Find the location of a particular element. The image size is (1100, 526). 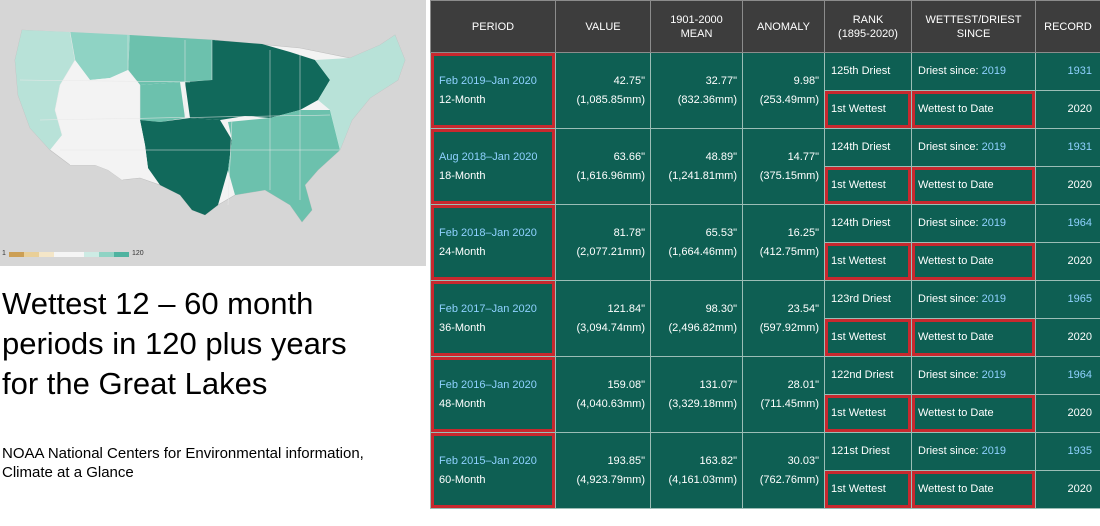

period-cell: Feb 2019–Jan 2020 12-Month is located at coordinates (493, 90).